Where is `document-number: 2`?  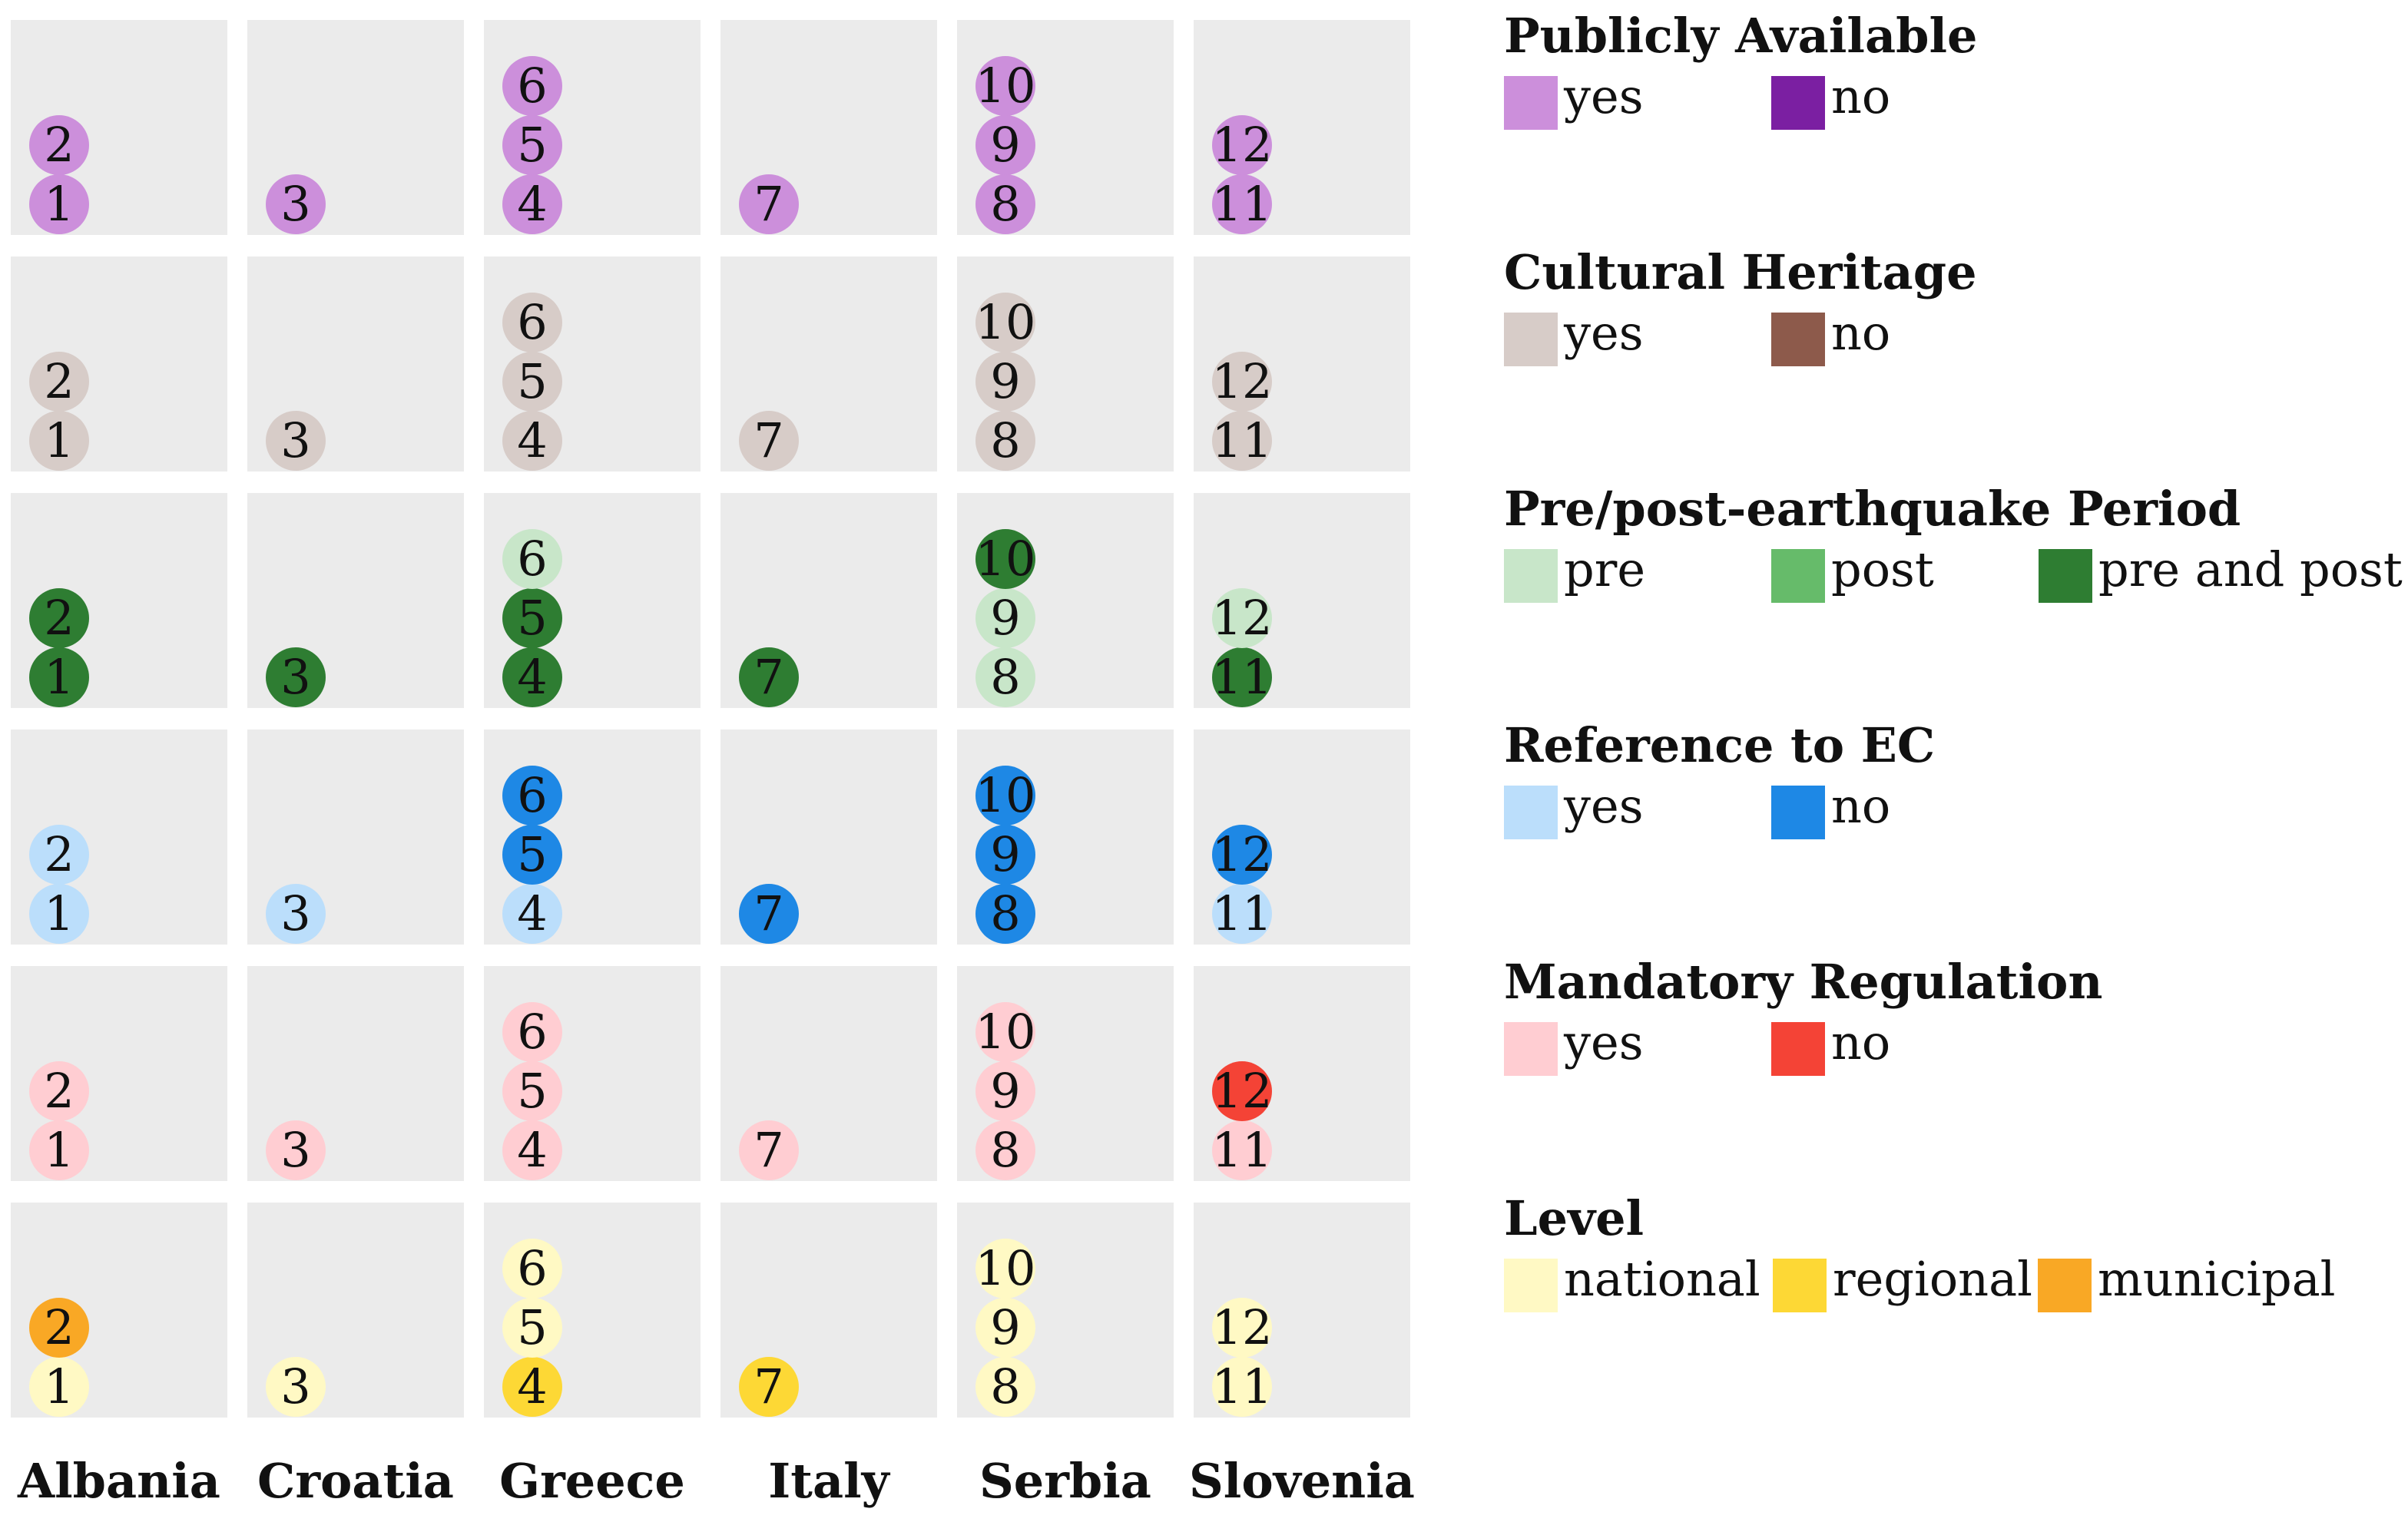 document-number: 2 is located at coordinates (59, 381).